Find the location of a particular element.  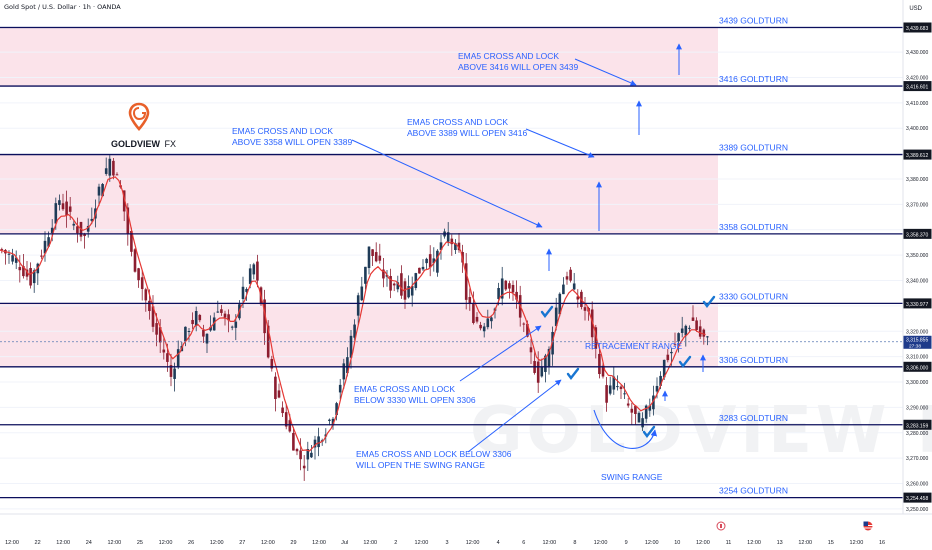

annotation-text: EMA5 CROSS AND LOCK BELOW 3306 is located at coordinates (434, 454).